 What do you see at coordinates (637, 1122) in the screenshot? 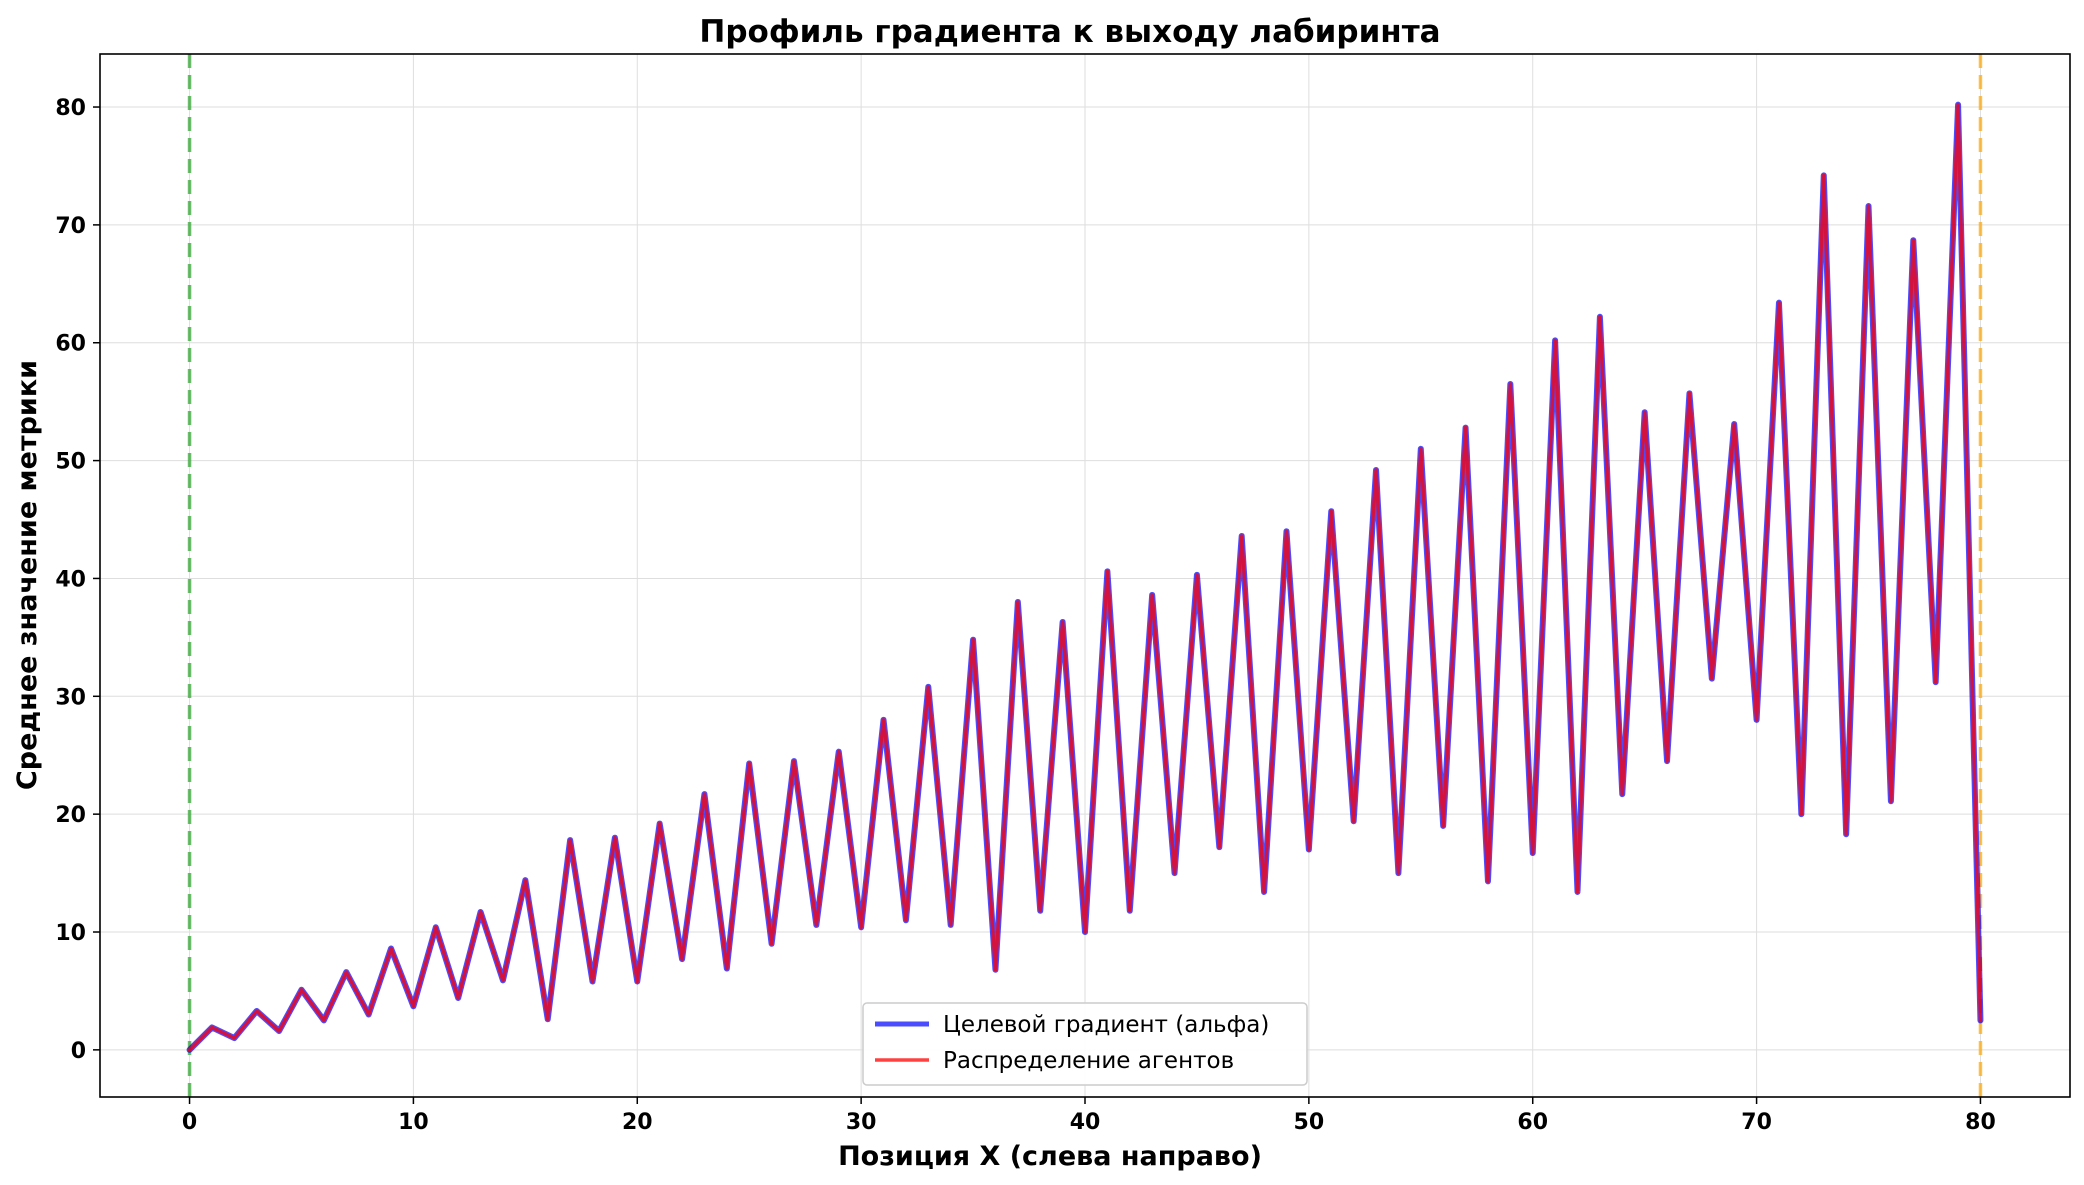
I see `x-tick-label: 20` at bounding box center [637, 1122].